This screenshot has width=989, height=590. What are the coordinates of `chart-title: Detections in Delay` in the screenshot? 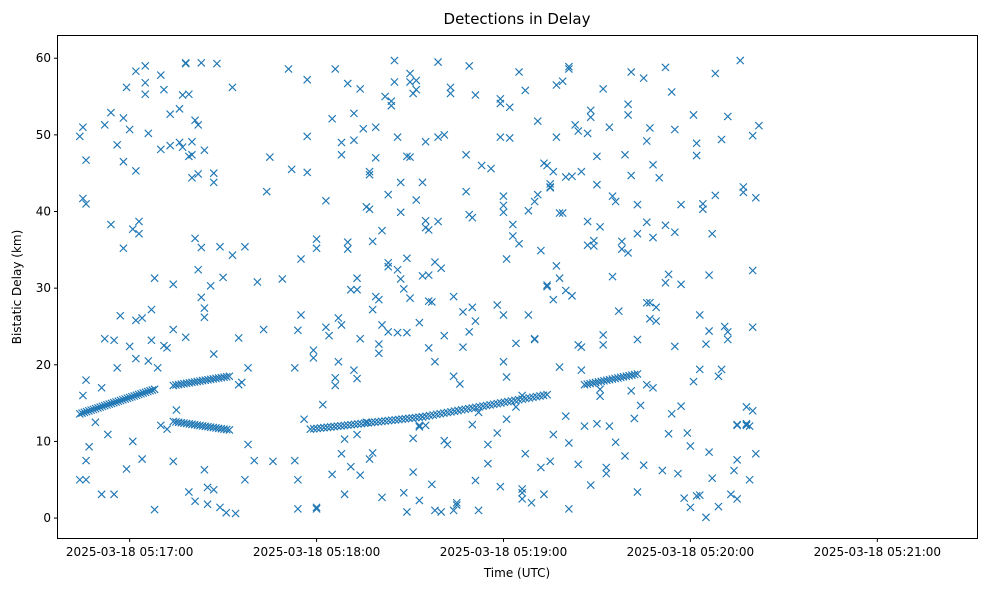 It's located at (517, 19).